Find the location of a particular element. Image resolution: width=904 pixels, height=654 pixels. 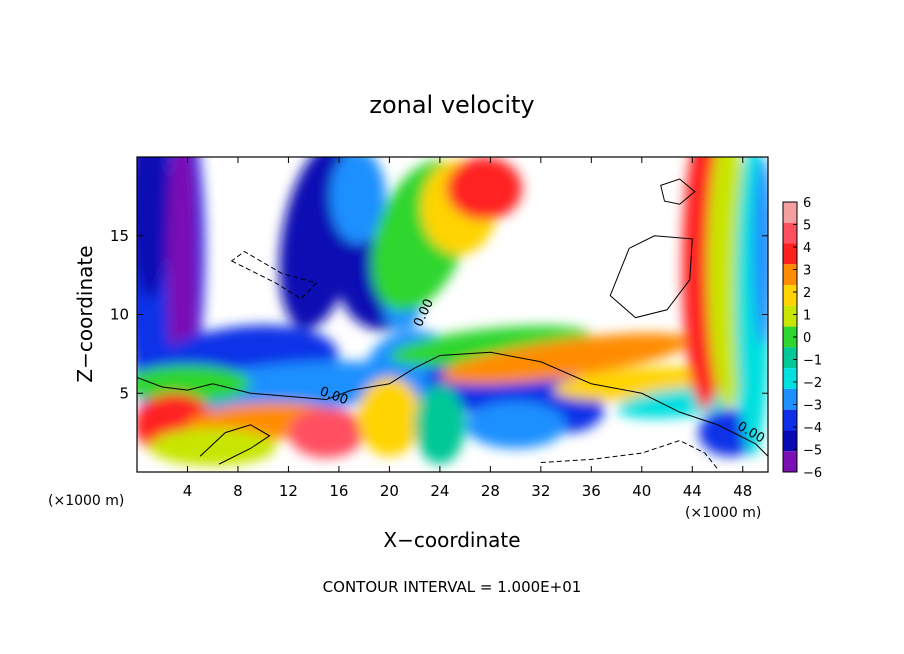

x-tick-label-28: 28 is located at coordinates (490, 491).